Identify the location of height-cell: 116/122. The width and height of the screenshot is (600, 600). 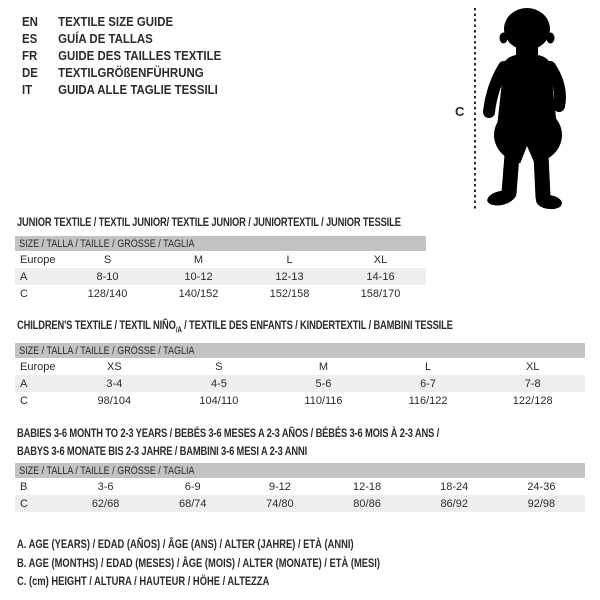
(428, 400).